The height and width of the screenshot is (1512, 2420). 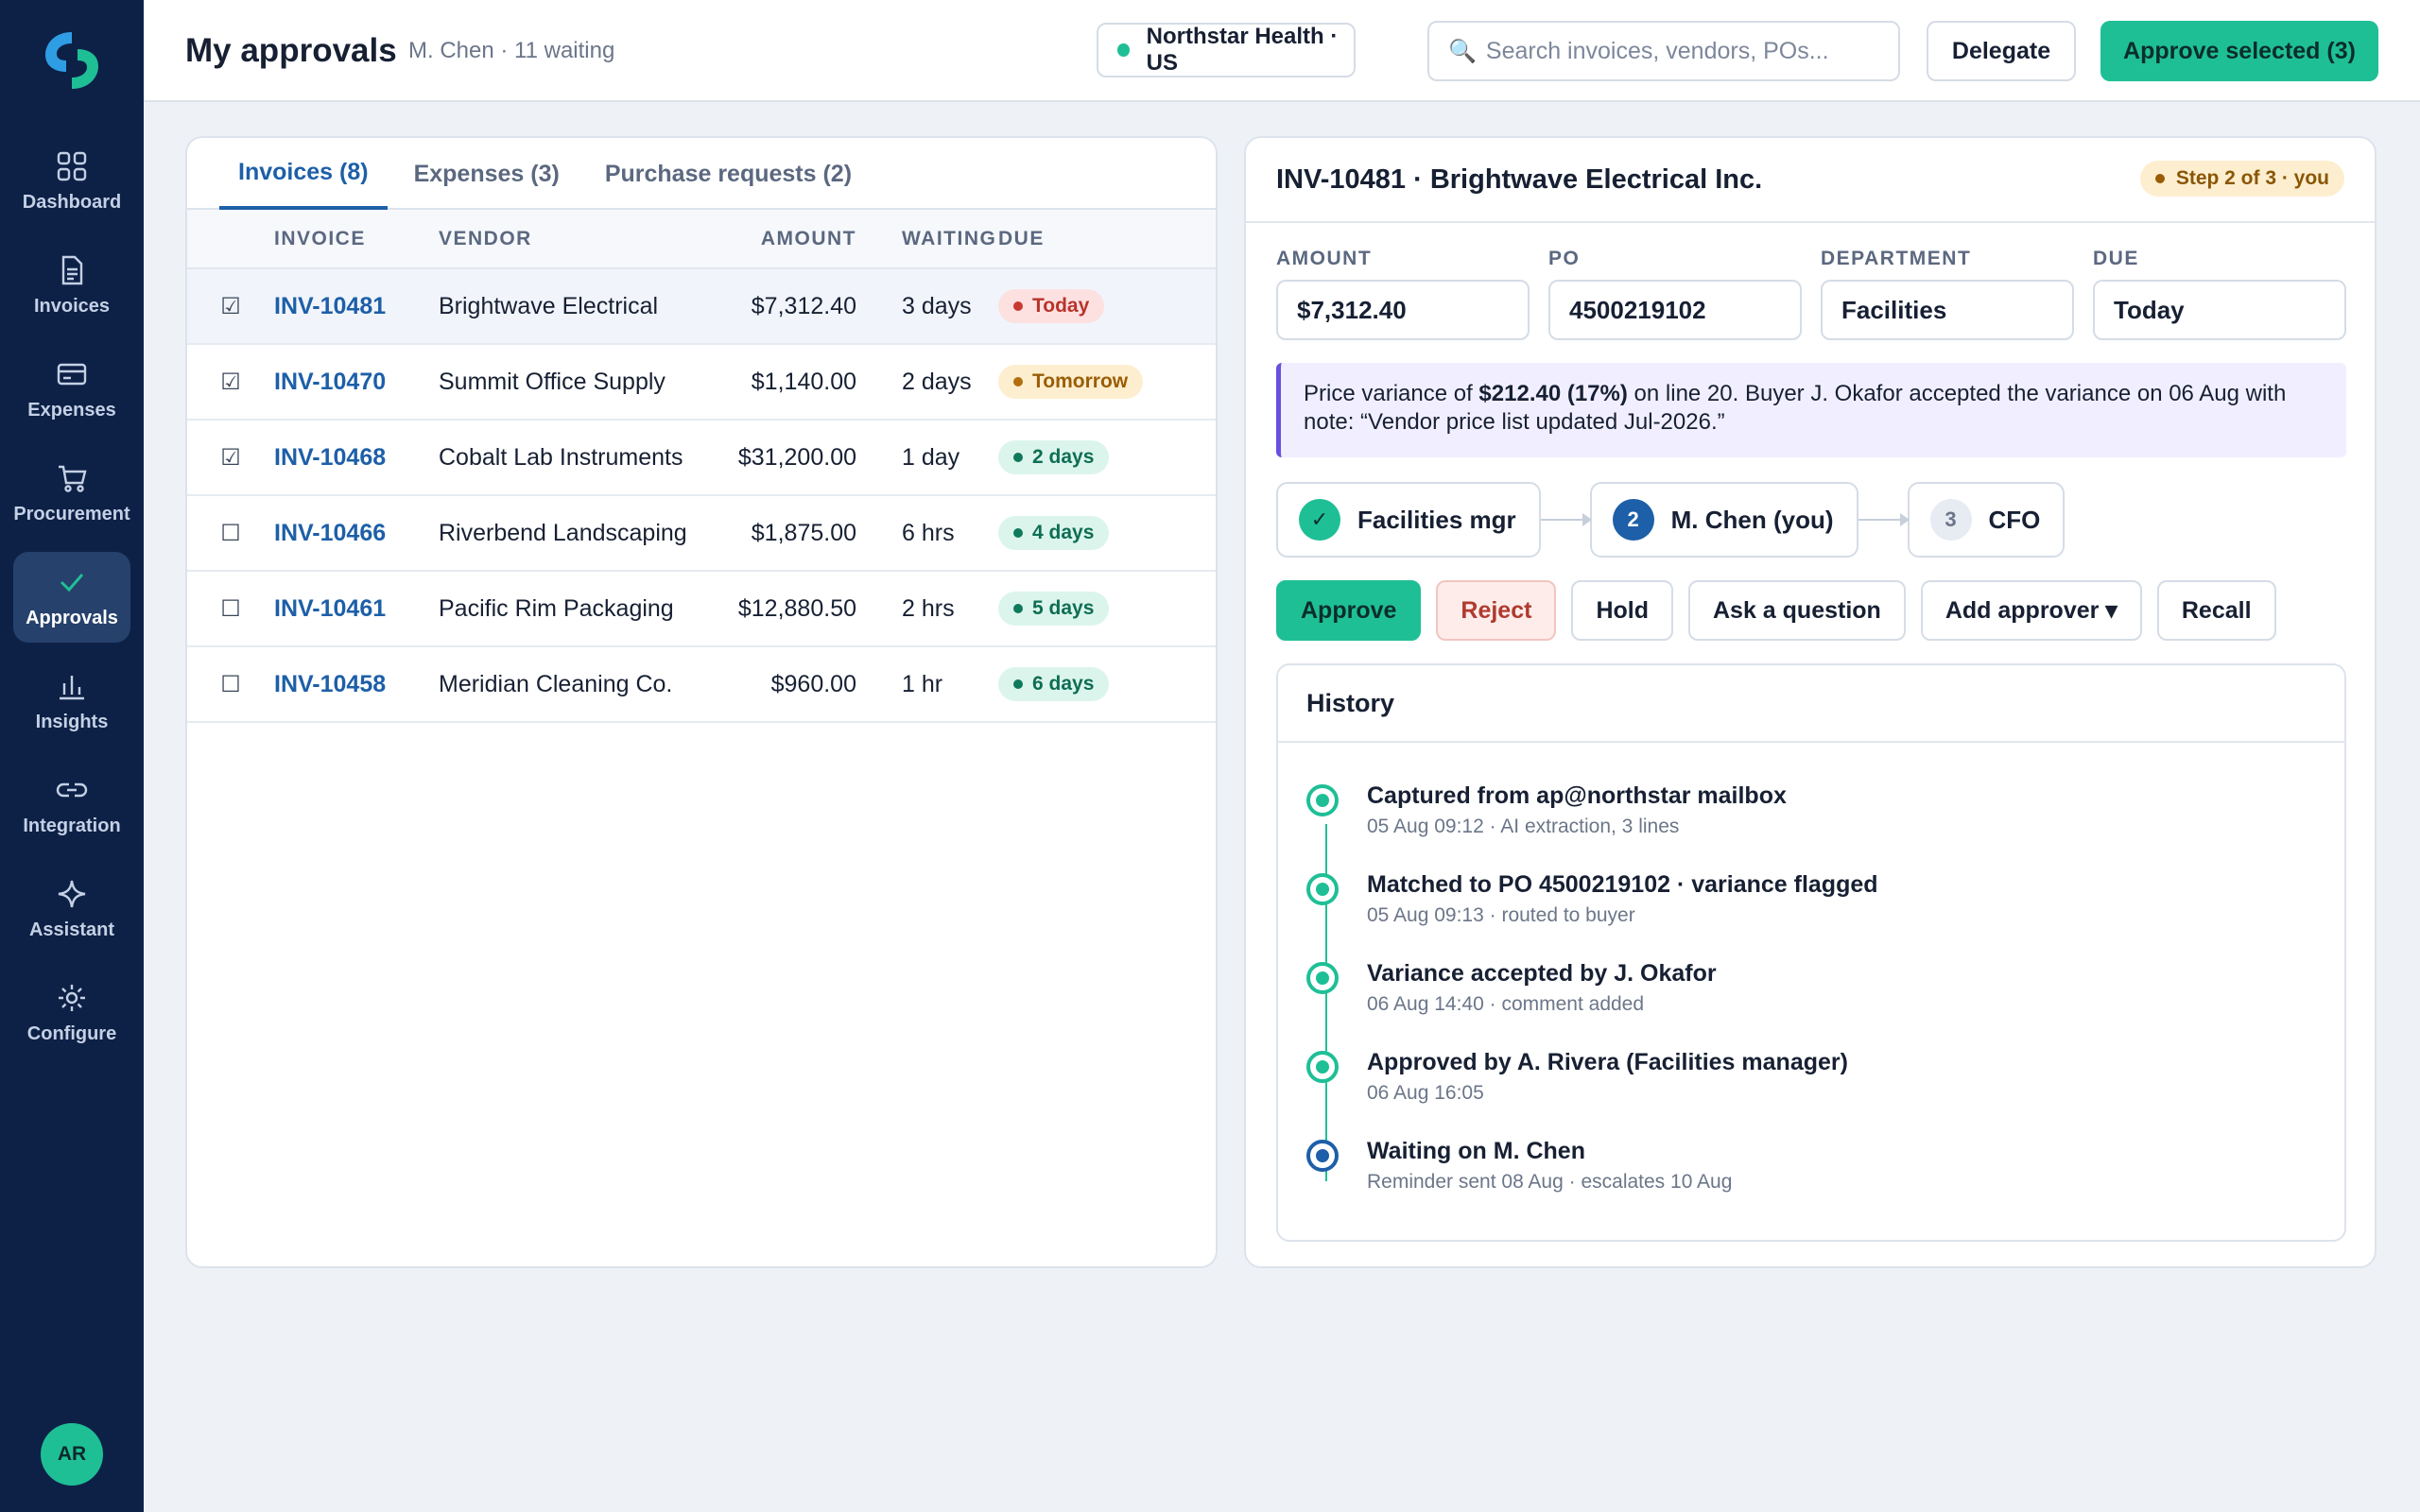 What do you see at coordinates (1063, 457) in the screenshot?
I see `due-label: 2 days` at bounding box center [1063, 457].